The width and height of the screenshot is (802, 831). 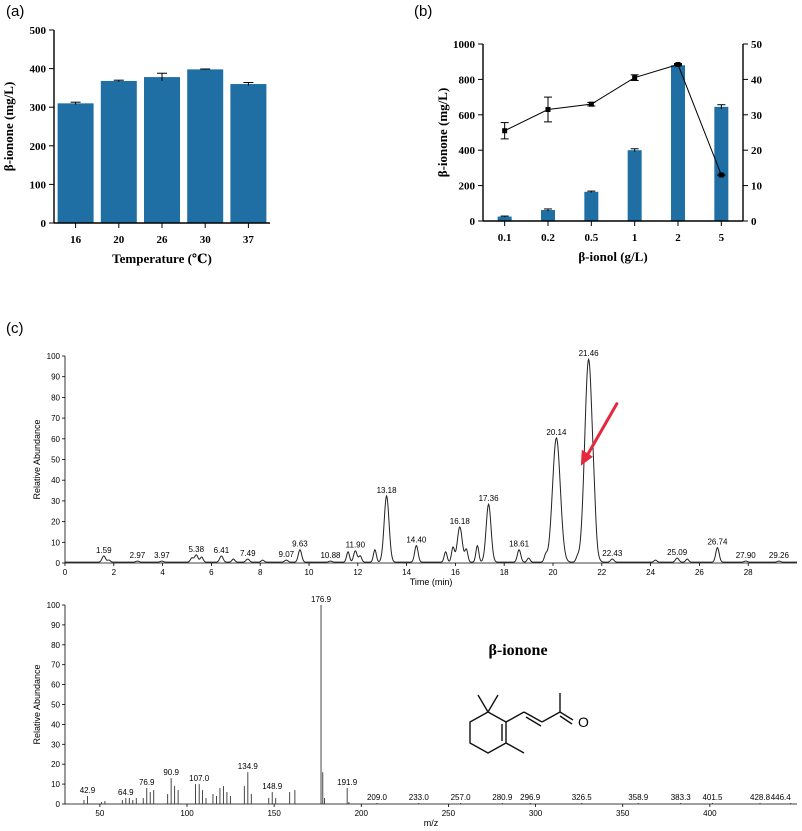 I want to click on chart-a-y-axis-label: β-ionone (mg/L), so click(x=8, y=127).